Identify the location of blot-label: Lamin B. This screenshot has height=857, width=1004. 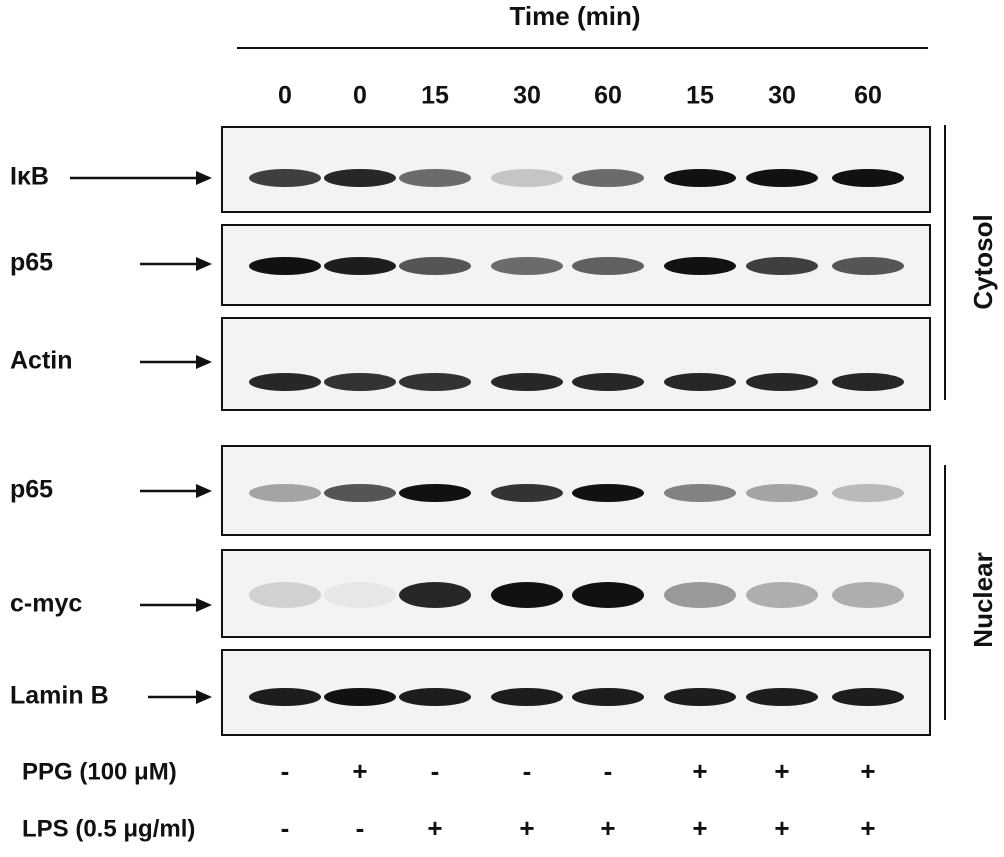
(59, 696).